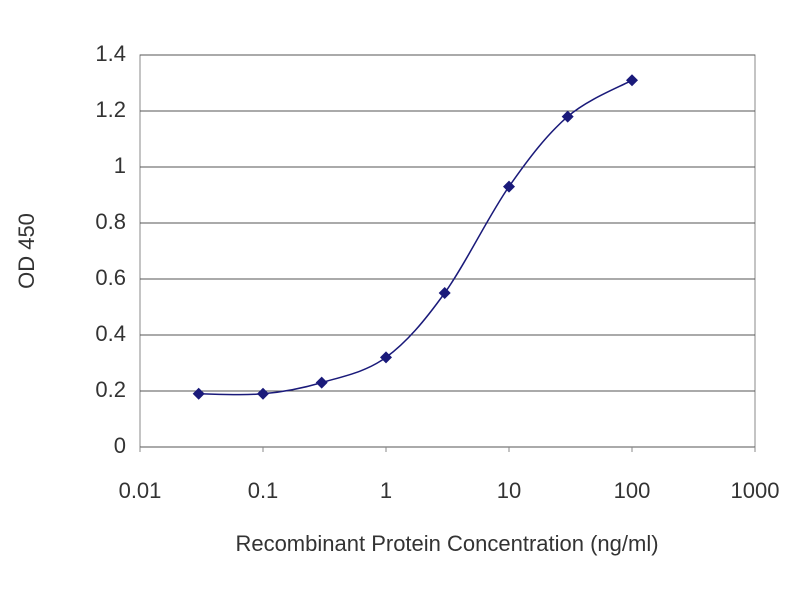  I want to click on x-tick-label: 0.1, so click(263, 490).